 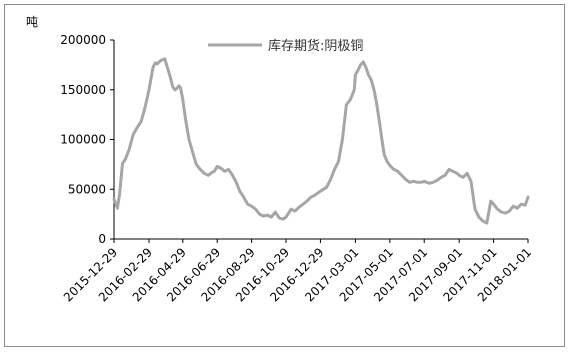 I want to click on y-tick-label: 50000, so click(x=87, y=189).